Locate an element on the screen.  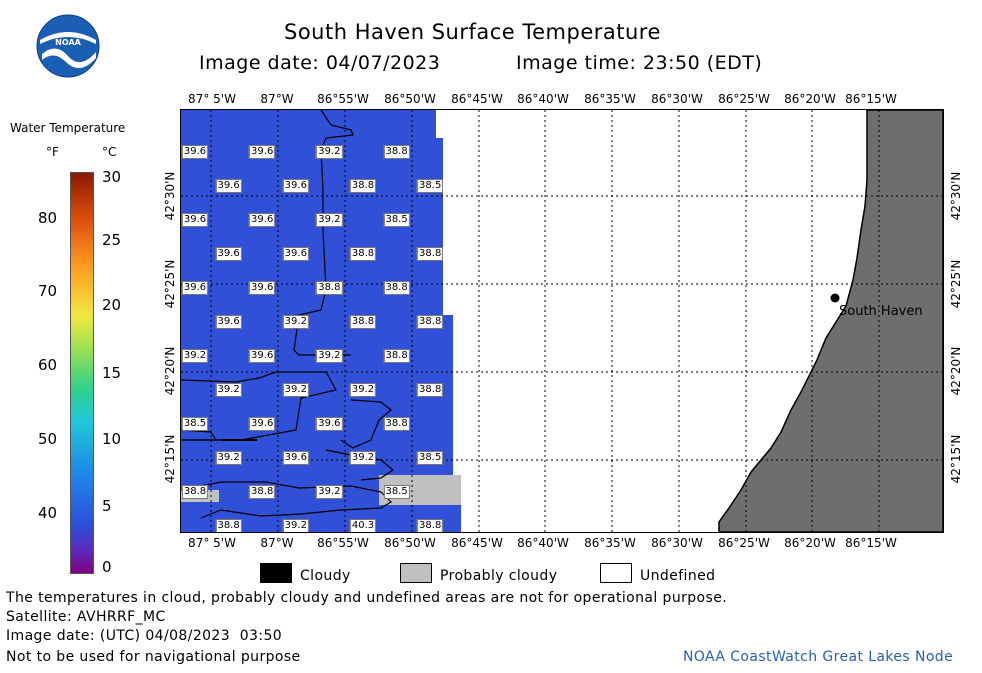
south-haven-marker is located at coordinates (835, 298).